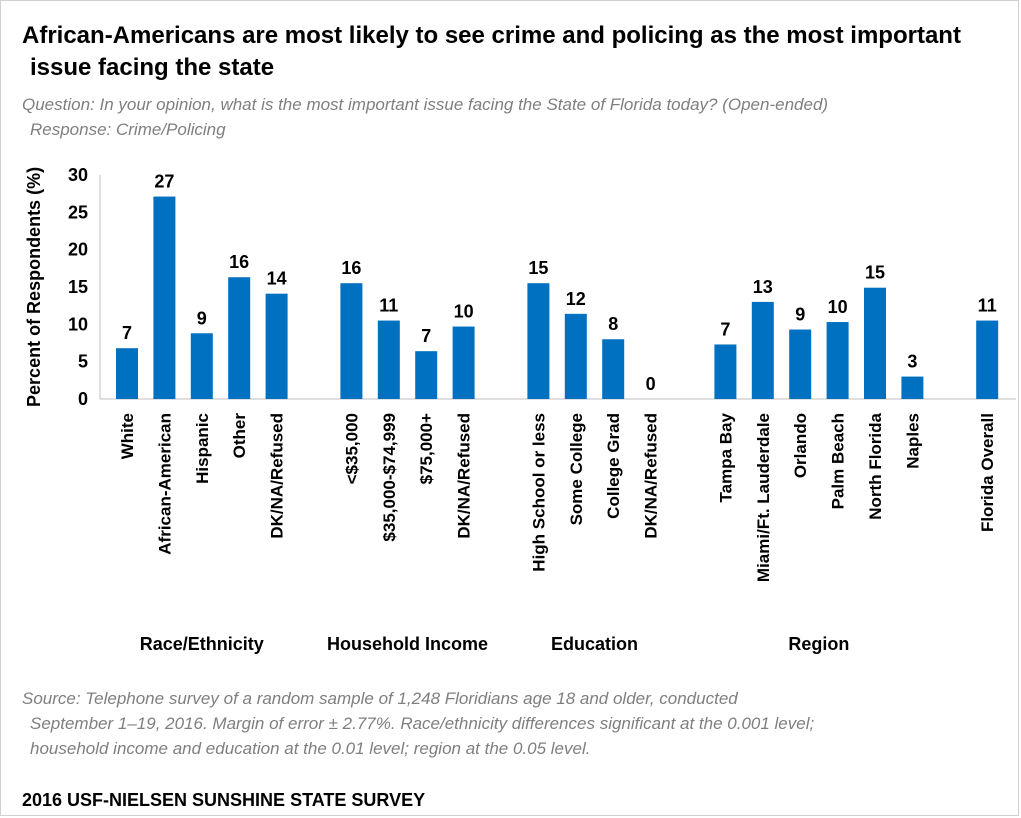 The image size is (1021, 818). Describe the element at coordinates (83, 399) in the screenshot. I see `y-tick-label: 0` at that location.